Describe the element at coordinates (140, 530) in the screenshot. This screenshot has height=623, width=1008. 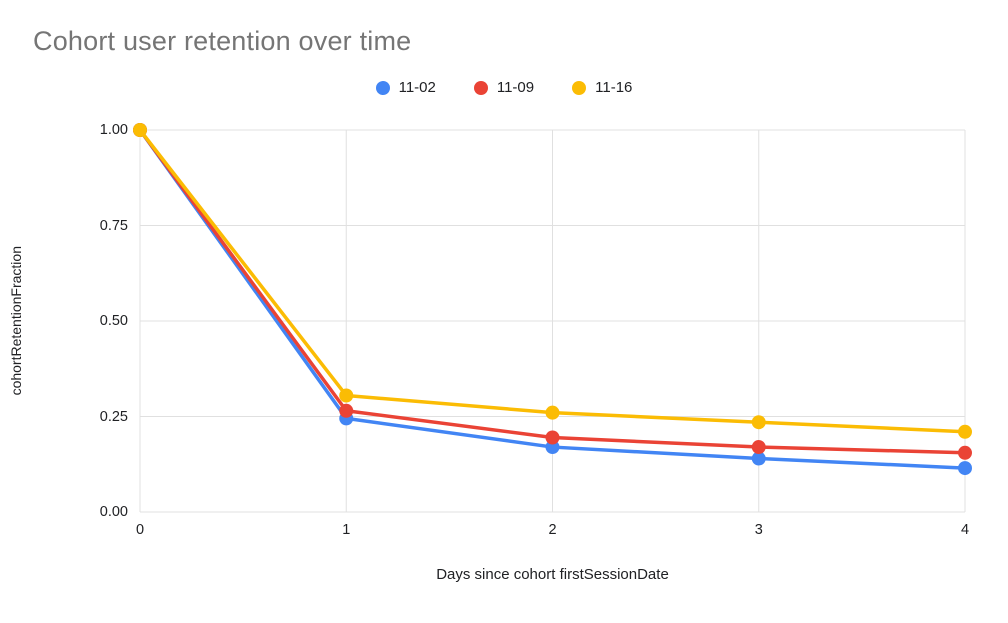
I see `x-tick-label: 0` at that location.